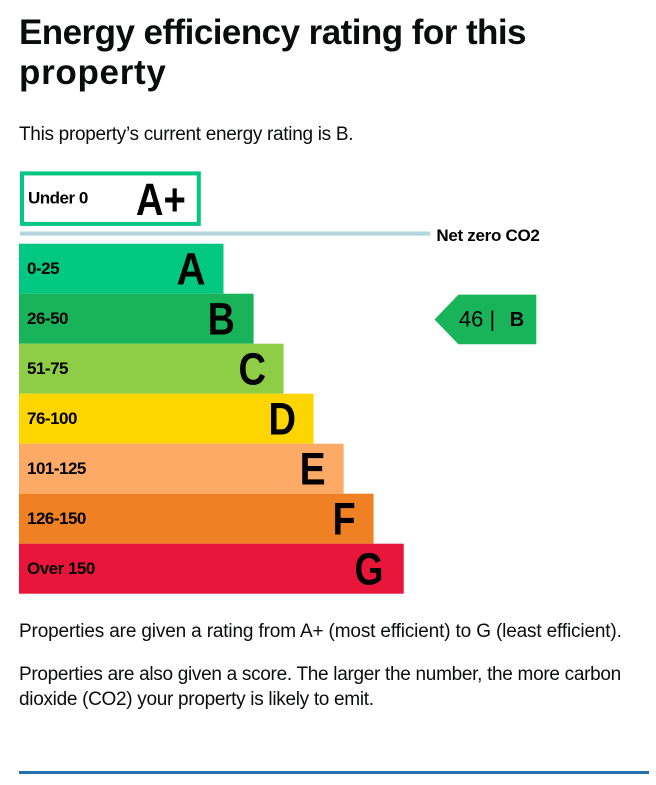  I want to click on svg-text: 46 |, so click(477, 319).